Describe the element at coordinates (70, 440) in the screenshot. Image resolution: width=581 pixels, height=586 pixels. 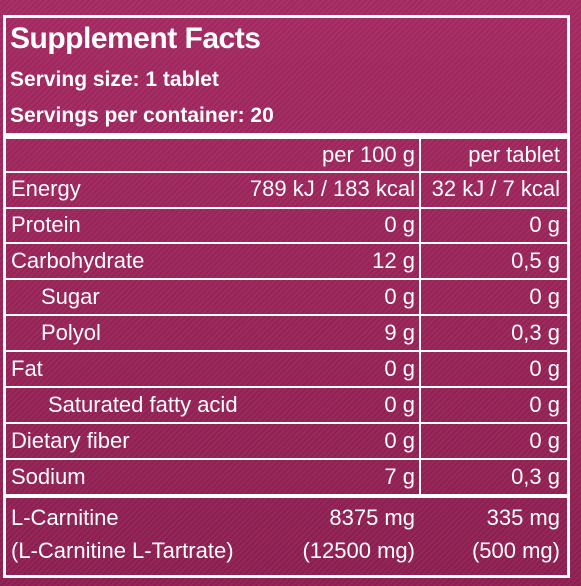
I see `row-label: Dietary fiber` at that location.